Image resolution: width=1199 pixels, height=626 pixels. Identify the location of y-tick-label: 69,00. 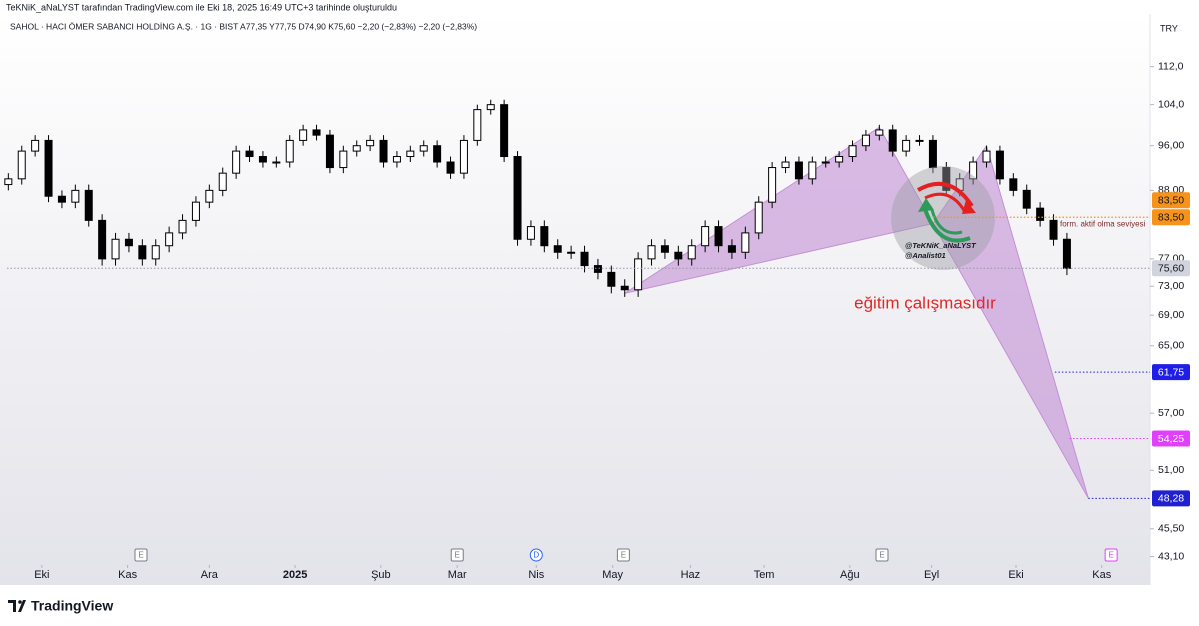
(1171, 315).